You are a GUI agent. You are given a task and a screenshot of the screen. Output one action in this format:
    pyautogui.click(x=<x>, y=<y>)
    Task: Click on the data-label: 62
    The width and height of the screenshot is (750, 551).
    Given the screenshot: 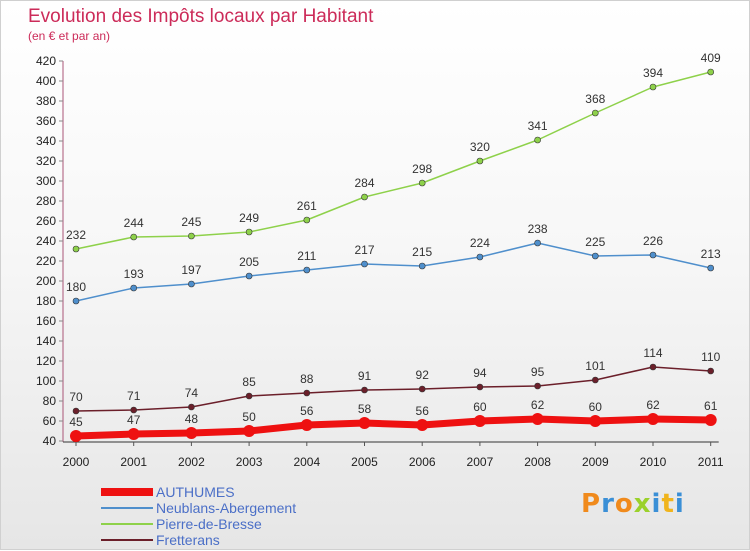 What is the action you would take?
    pyautogui.click(x=653, y=405)
    